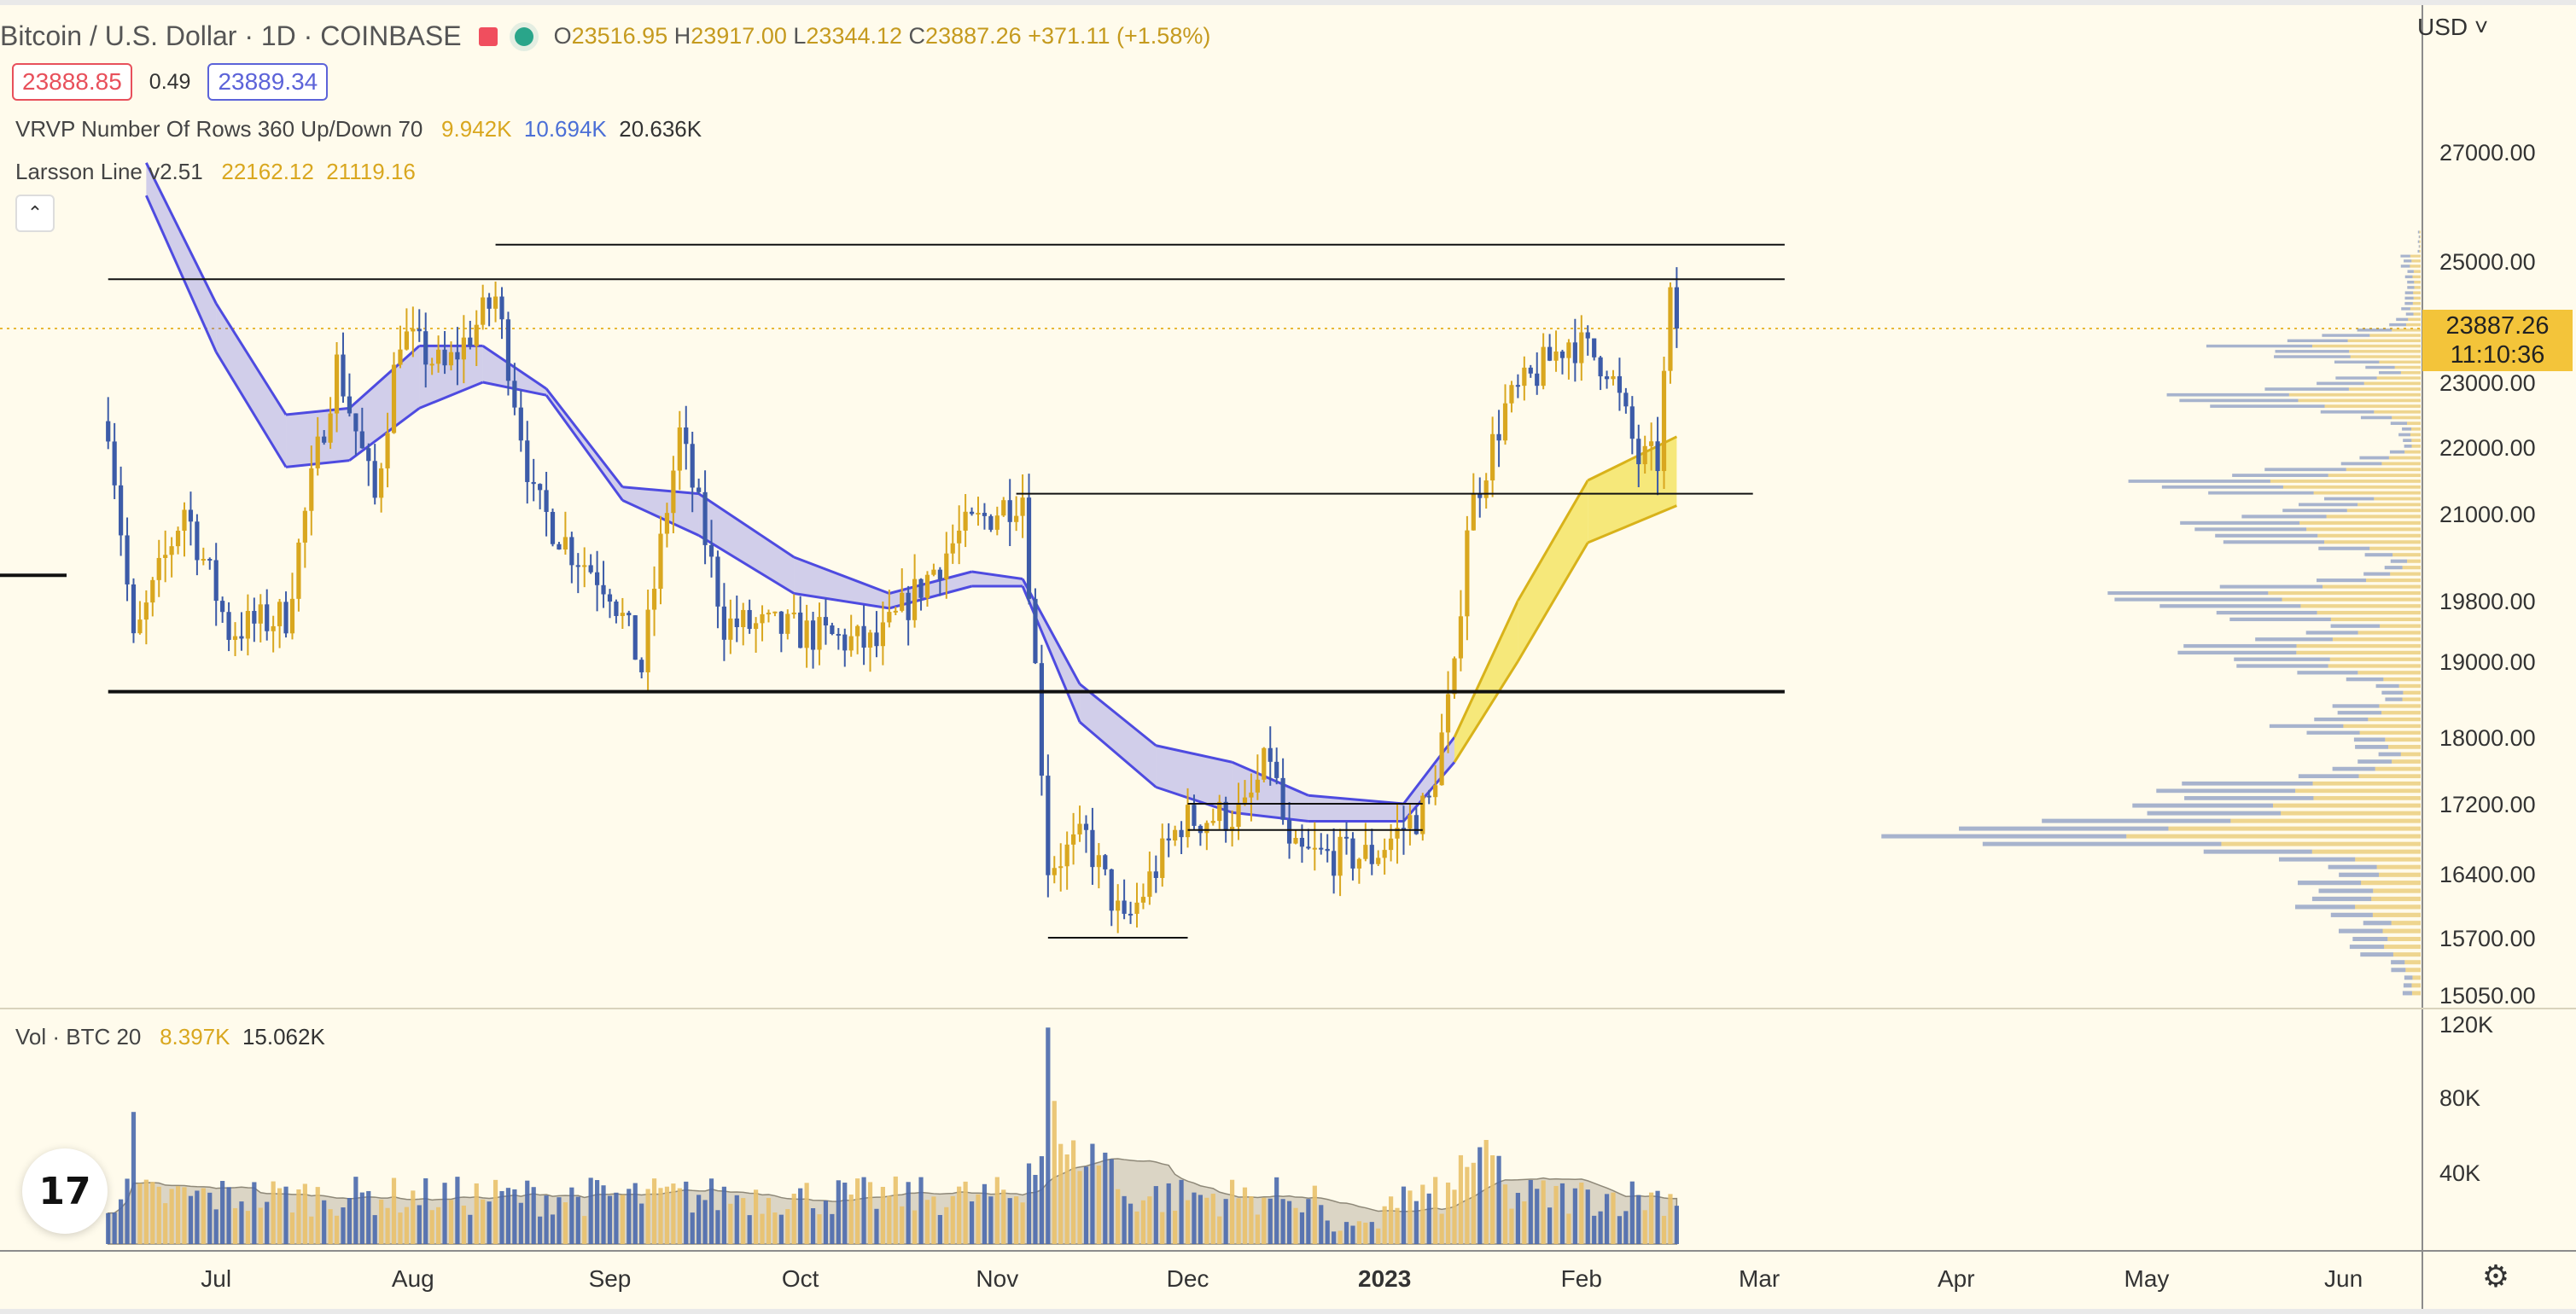  I want to click on volume-legend: Vol · BTC 20 8.397K 15.062K, so click(170, 1037).